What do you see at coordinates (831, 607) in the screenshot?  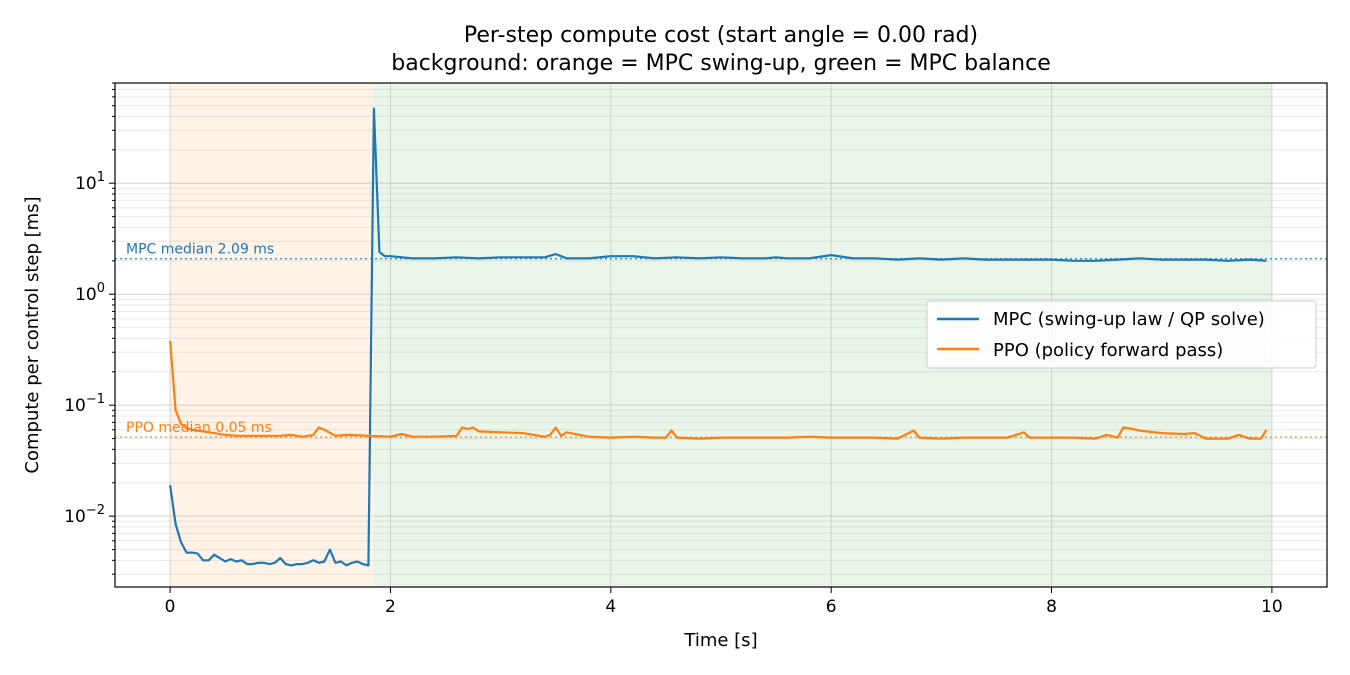 I see `x-tick-label: 6` at bounding box center [831, 607].